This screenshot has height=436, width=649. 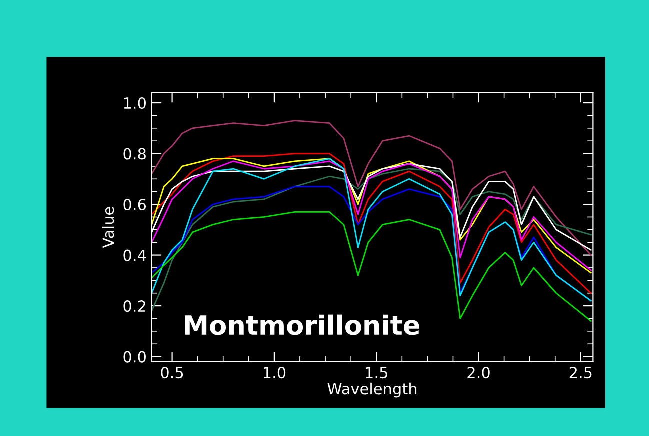 What do you see at coordinates (275, 373) in the screenshot?
I see `x-tick-label: 1.0` at bounding box center [275, 373].